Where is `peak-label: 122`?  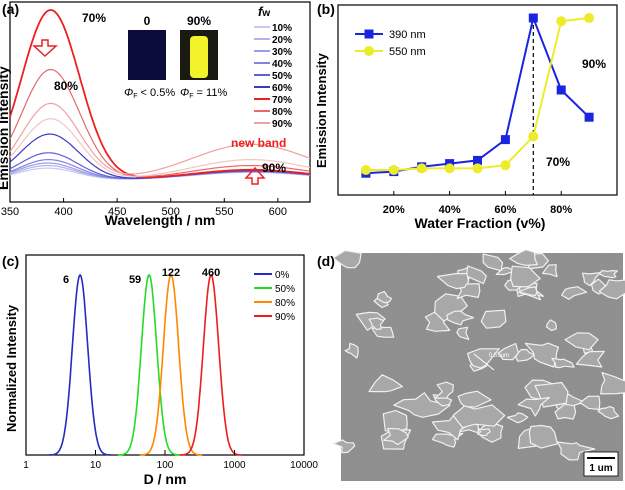 peak-label: 122 is located at coordinates (171, 273).